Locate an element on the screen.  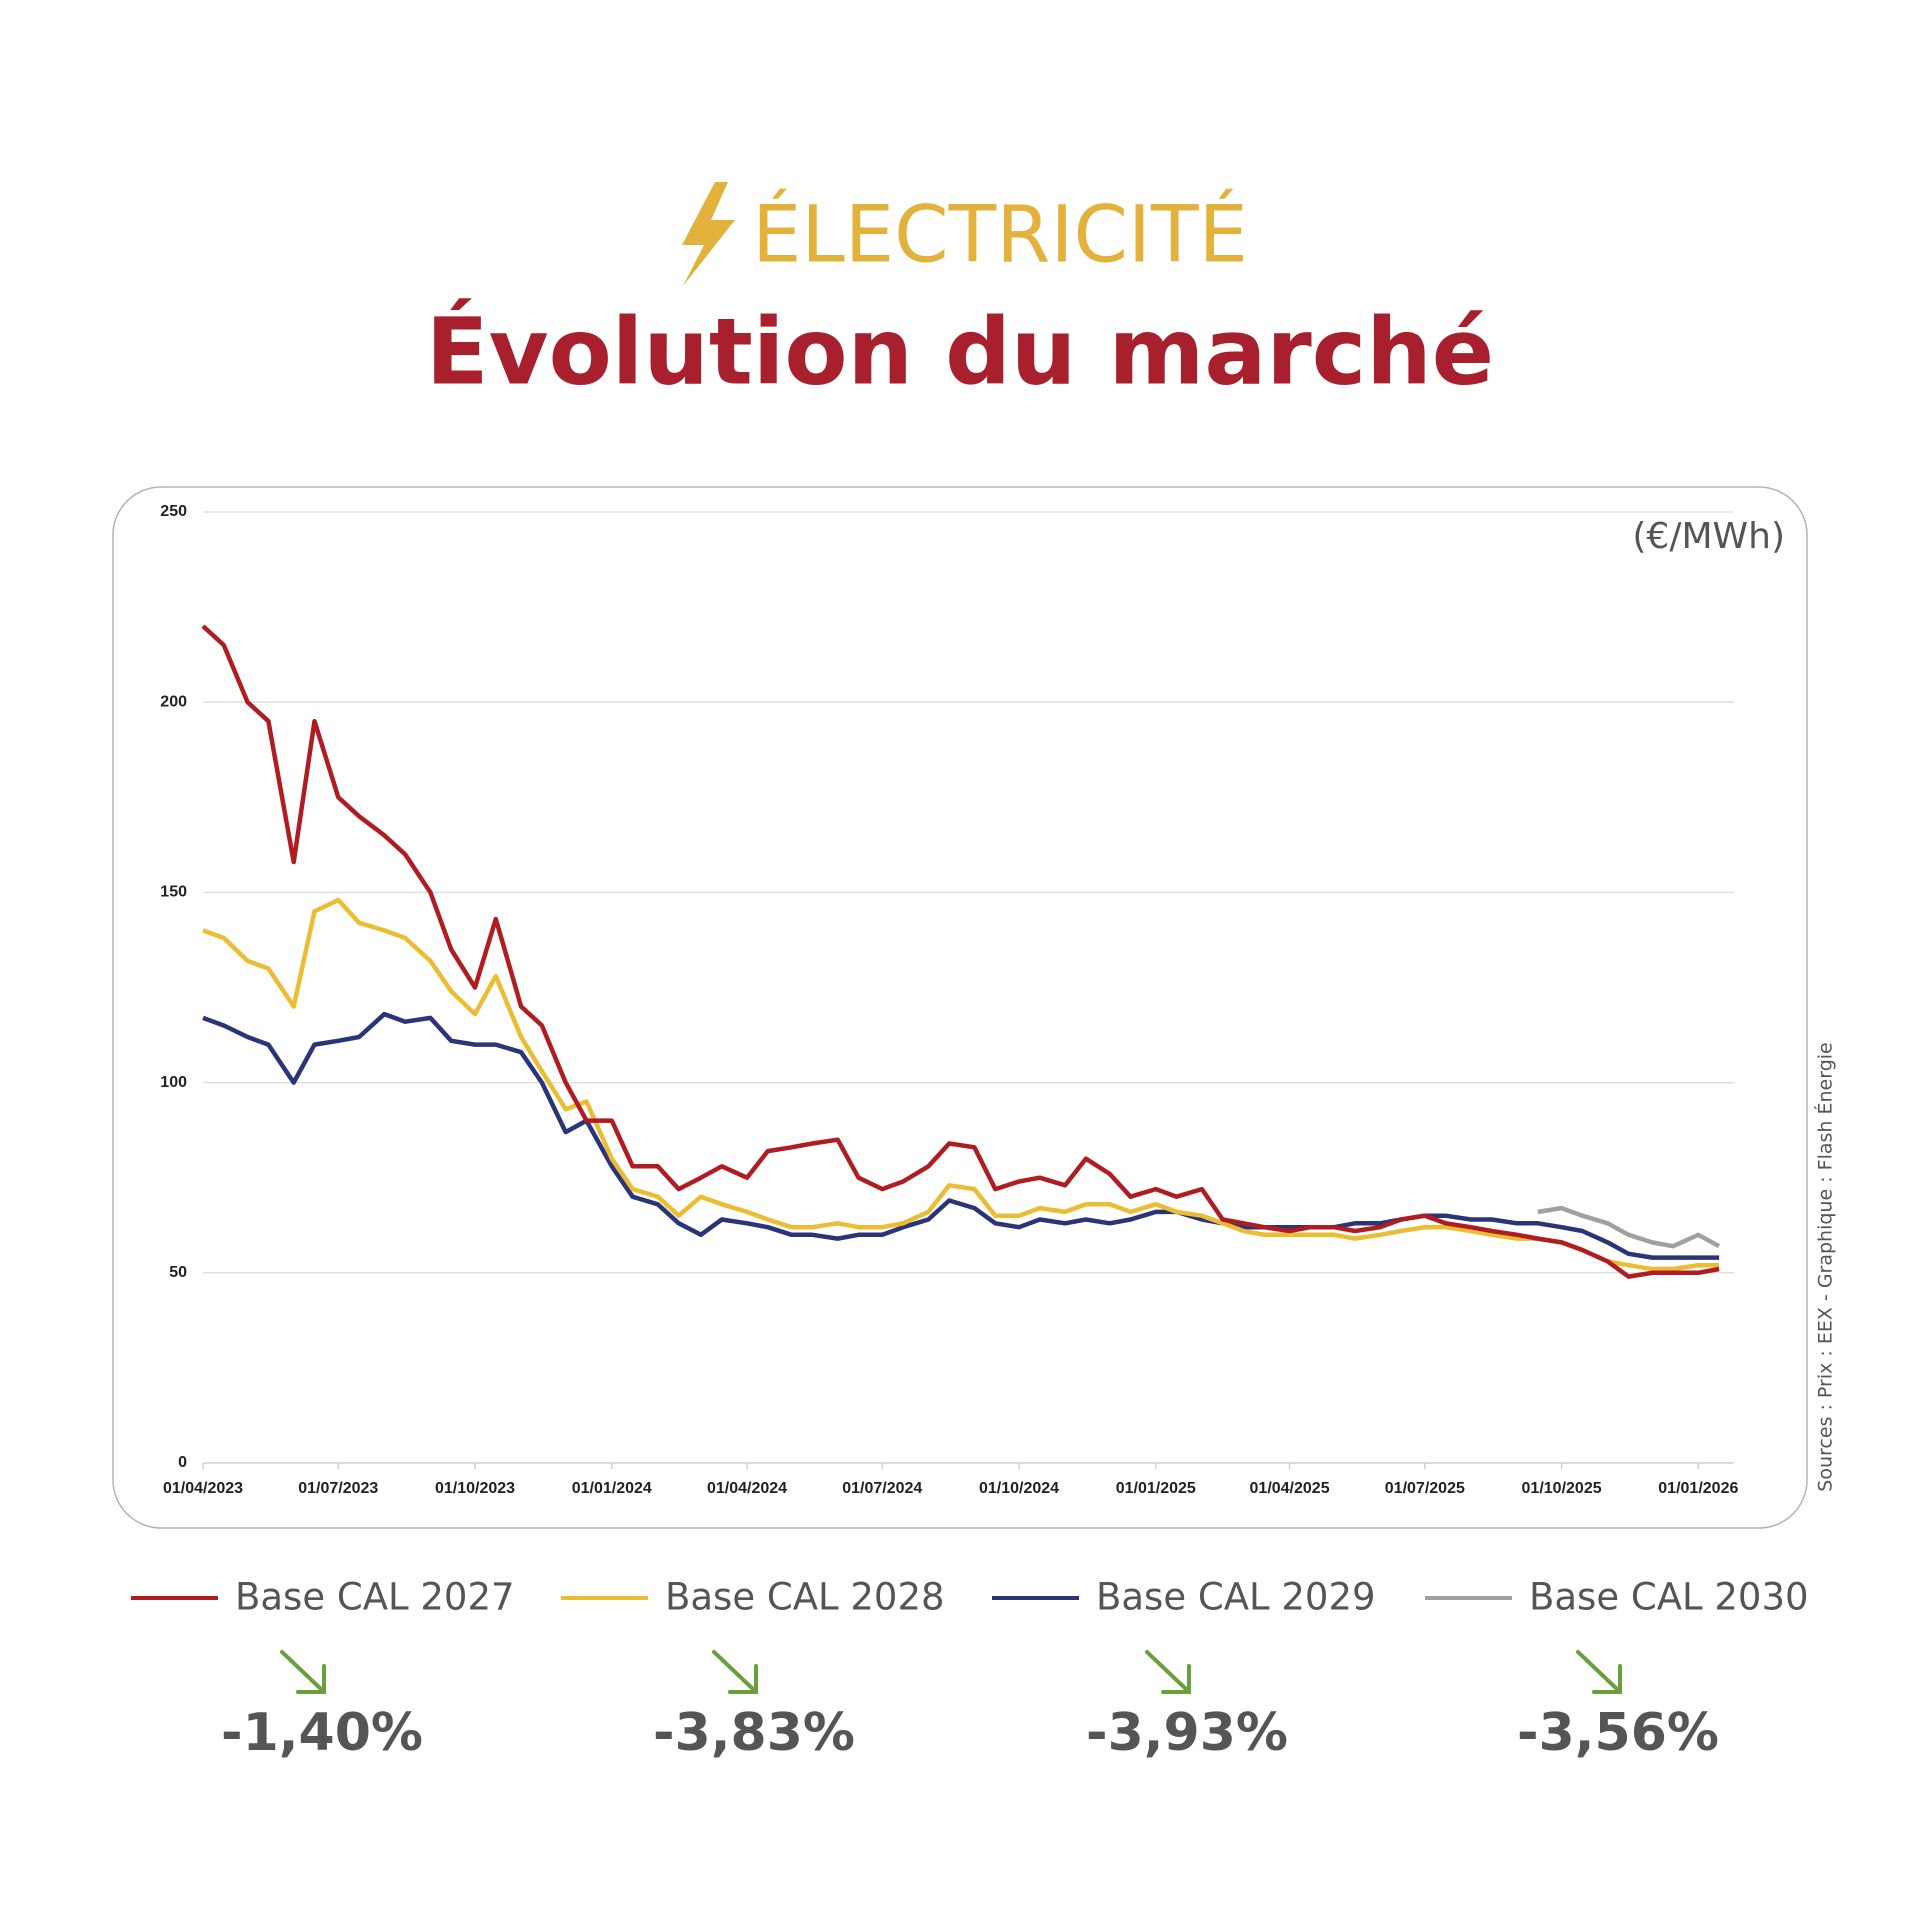
bolt-icon is located at coordinates (708, 234).